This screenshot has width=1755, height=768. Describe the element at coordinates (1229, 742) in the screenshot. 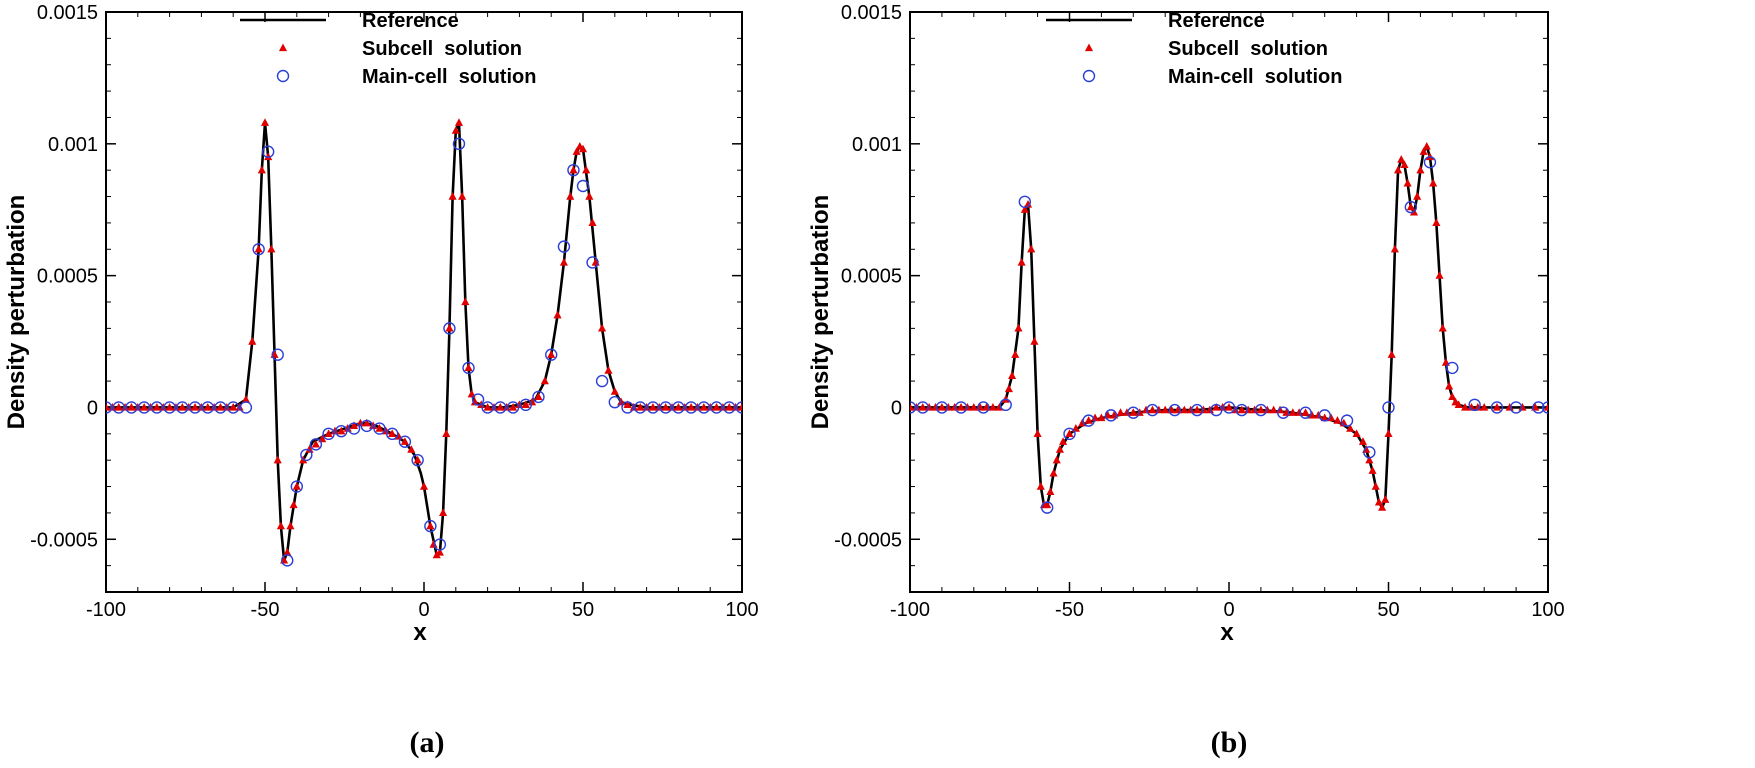

I see `panel-label: (b)` at that location.